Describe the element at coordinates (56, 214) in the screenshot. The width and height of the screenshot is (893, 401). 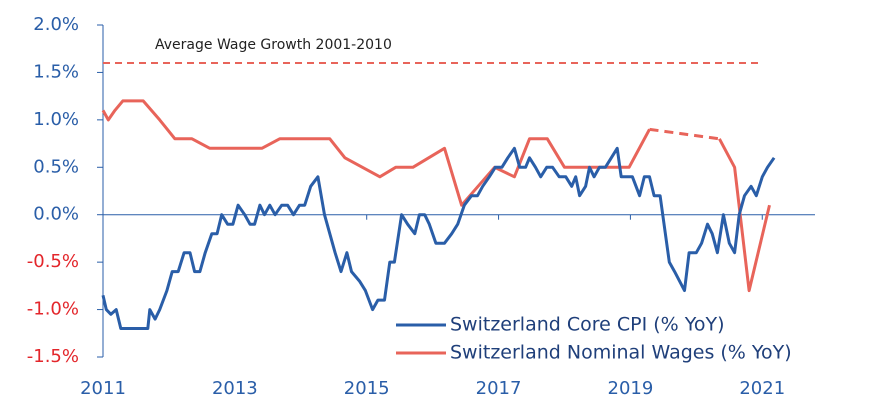
I see `y-tick-label: 0.0%` at that location.